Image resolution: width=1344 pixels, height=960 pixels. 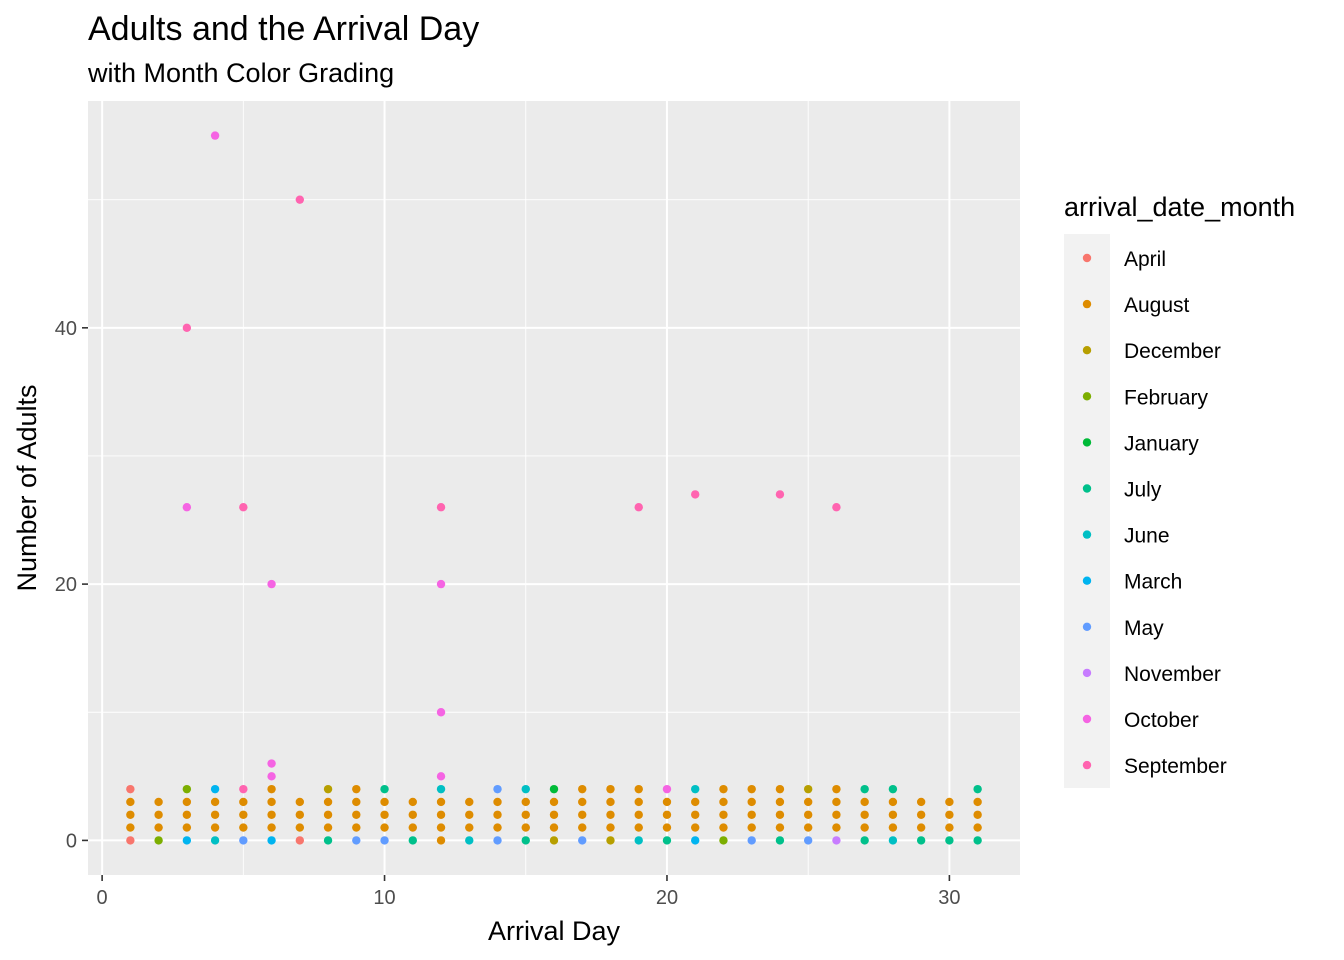 I want to click on y-tick-label: 40, so click(x=66, y=329).